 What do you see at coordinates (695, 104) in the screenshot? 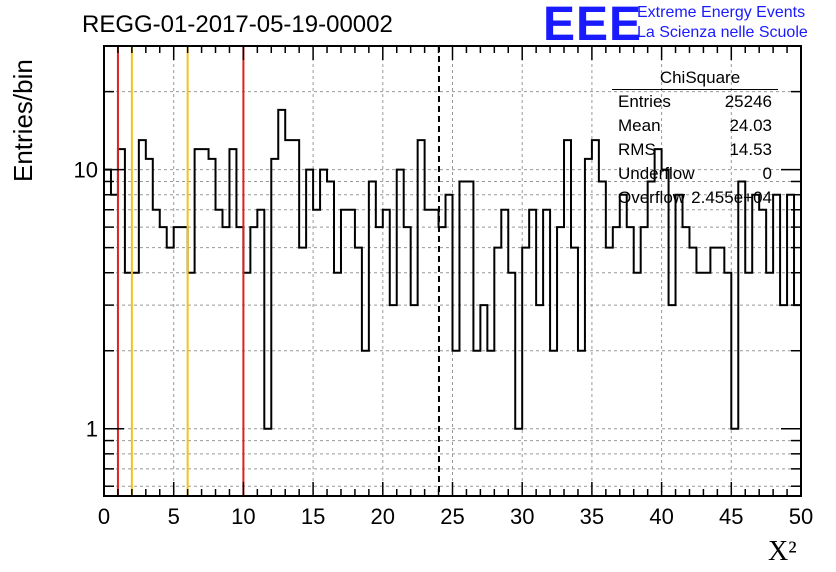
I see `stats-row: Entries 25246` at bounding box center [695, 104].